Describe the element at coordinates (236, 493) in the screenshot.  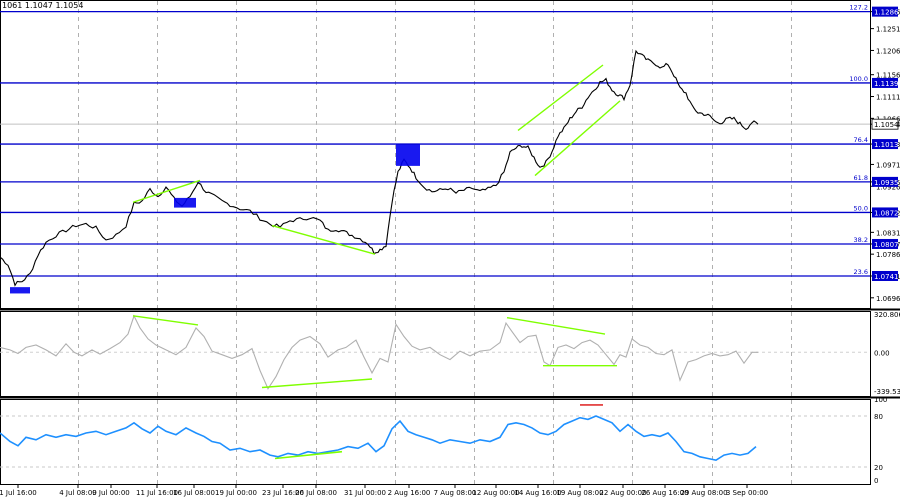
I see `time-tick-label: 19 Jul 00:00` at that location.